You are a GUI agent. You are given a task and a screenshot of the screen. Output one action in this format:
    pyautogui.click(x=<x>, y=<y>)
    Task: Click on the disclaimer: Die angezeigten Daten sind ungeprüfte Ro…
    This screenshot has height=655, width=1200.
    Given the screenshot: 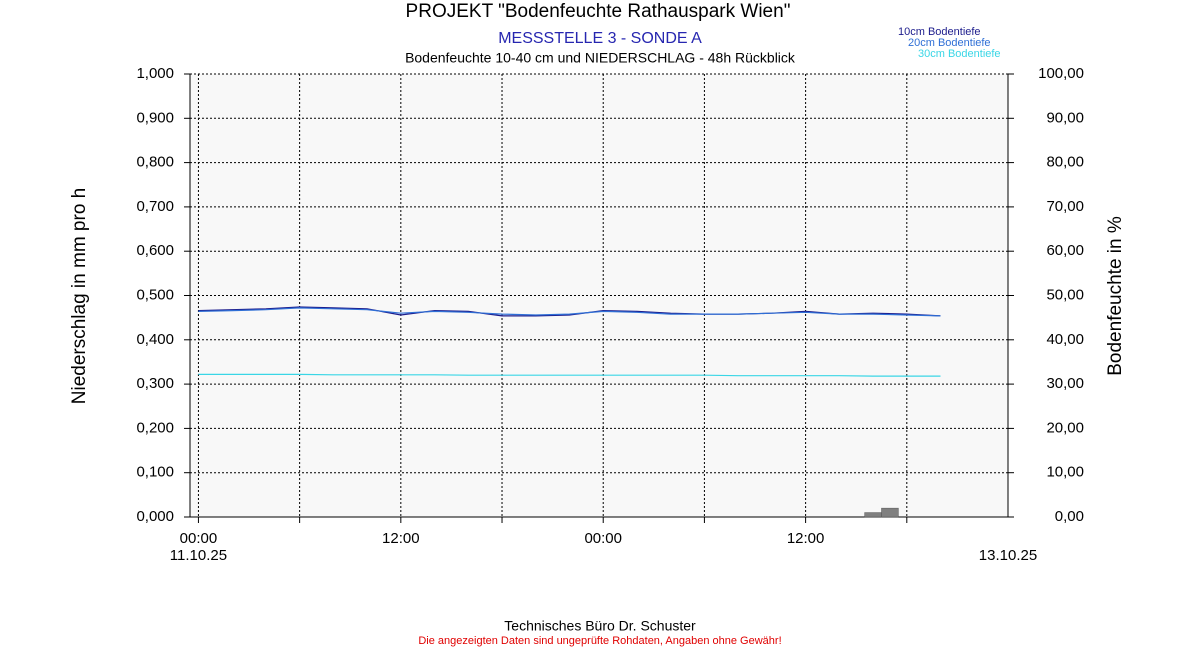 What is the action you would take?
    pyautogui.click(x=599, y=641)
    